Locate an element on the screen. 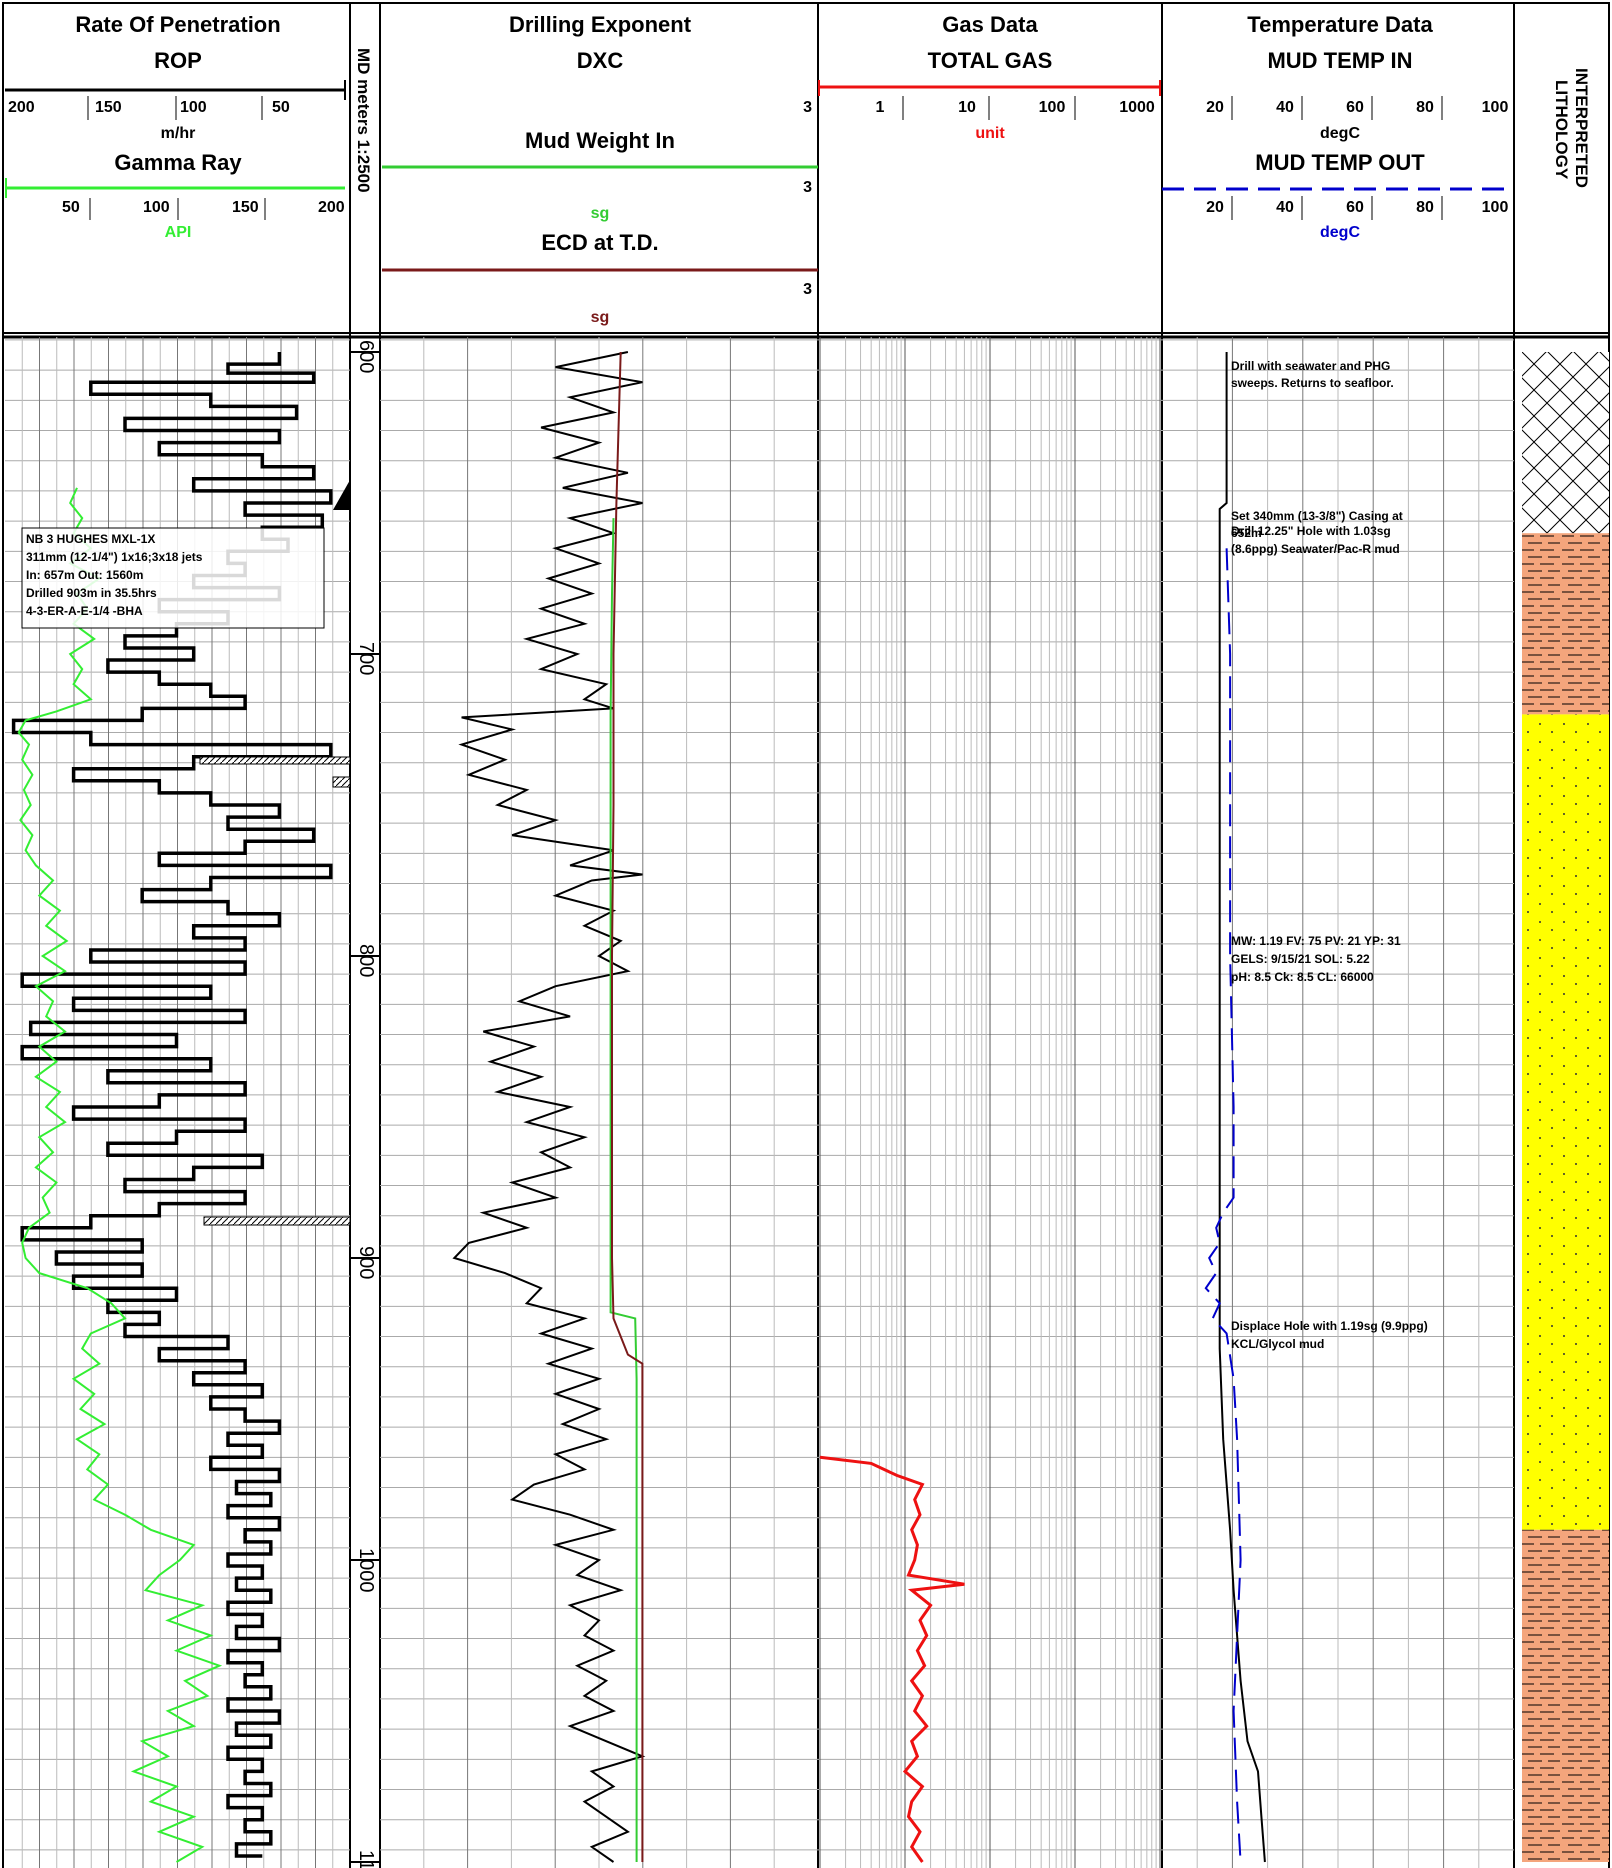  mud-weight-title: Mud Weight In is located at coordinates (600, 140).